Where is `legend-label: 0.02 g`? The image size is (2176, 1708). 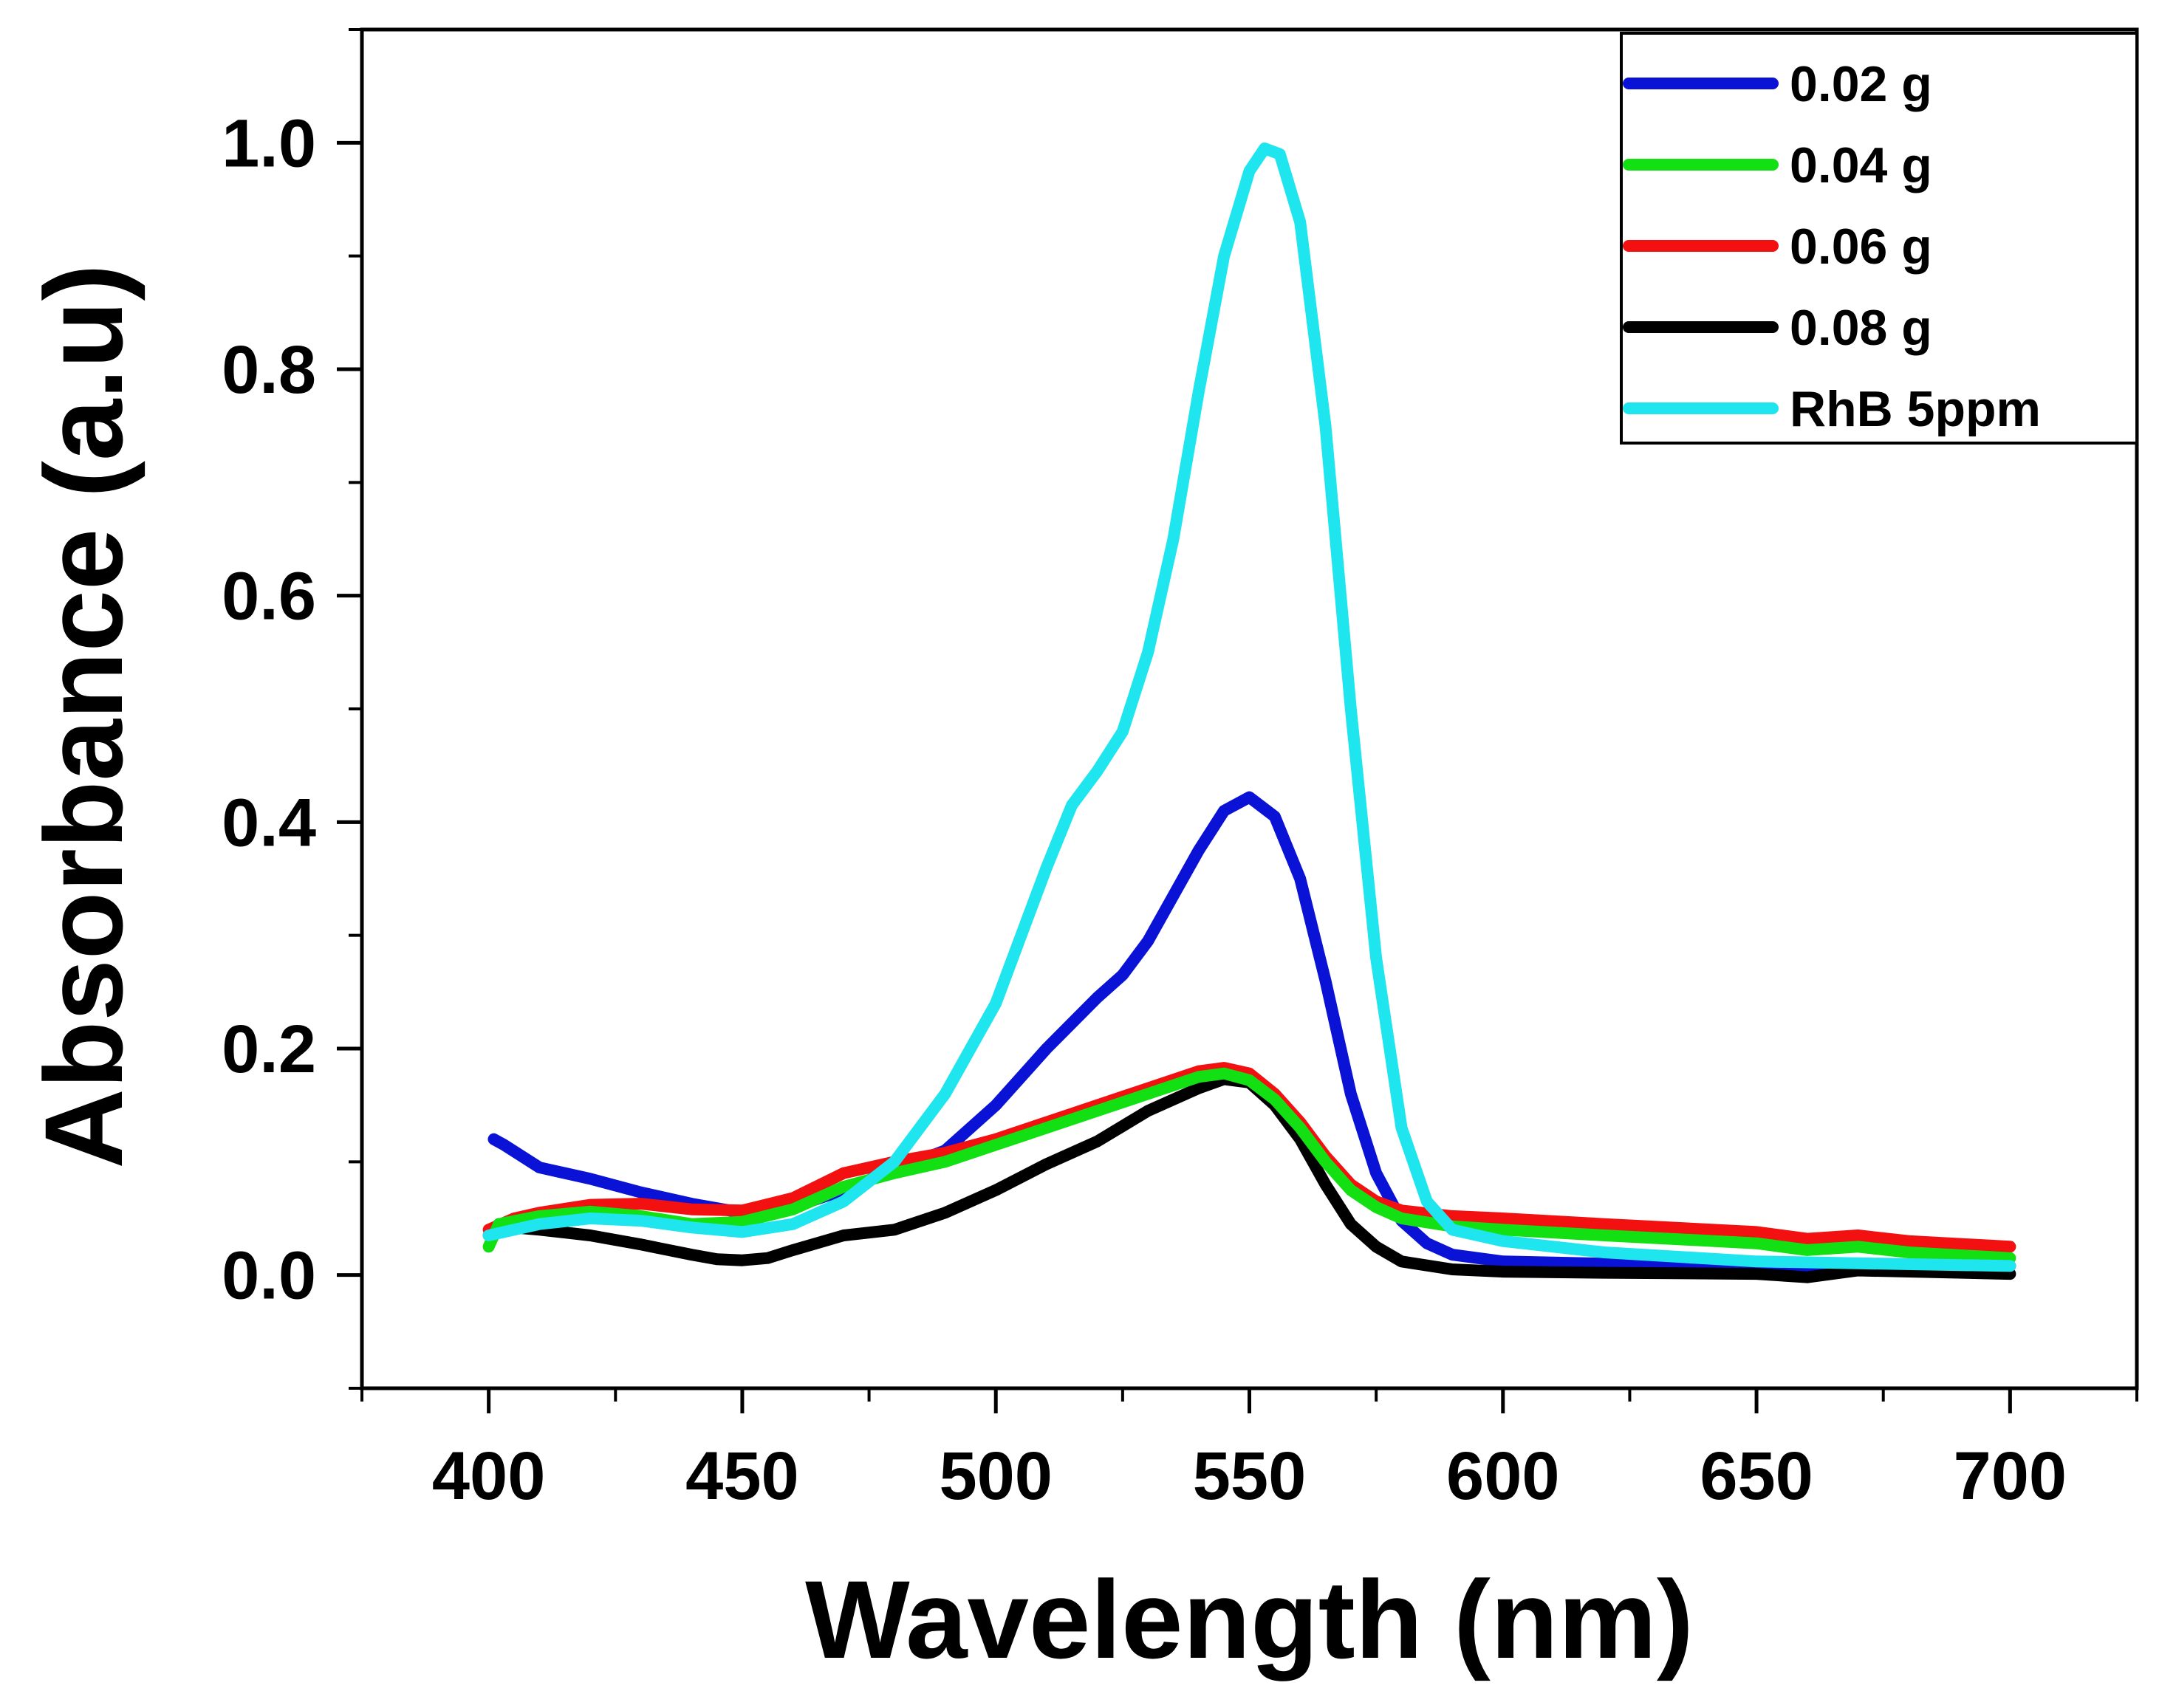
legend-label: 0.02 g is located at coordinates (1861, 84).